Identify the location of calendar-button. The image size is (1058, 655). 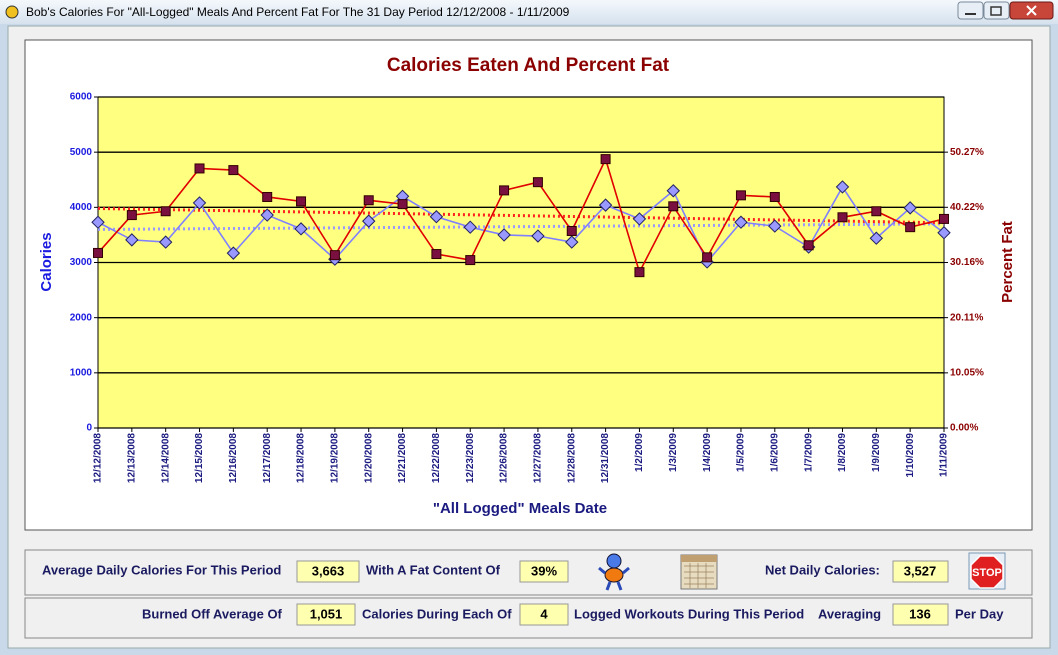
(699, 572).